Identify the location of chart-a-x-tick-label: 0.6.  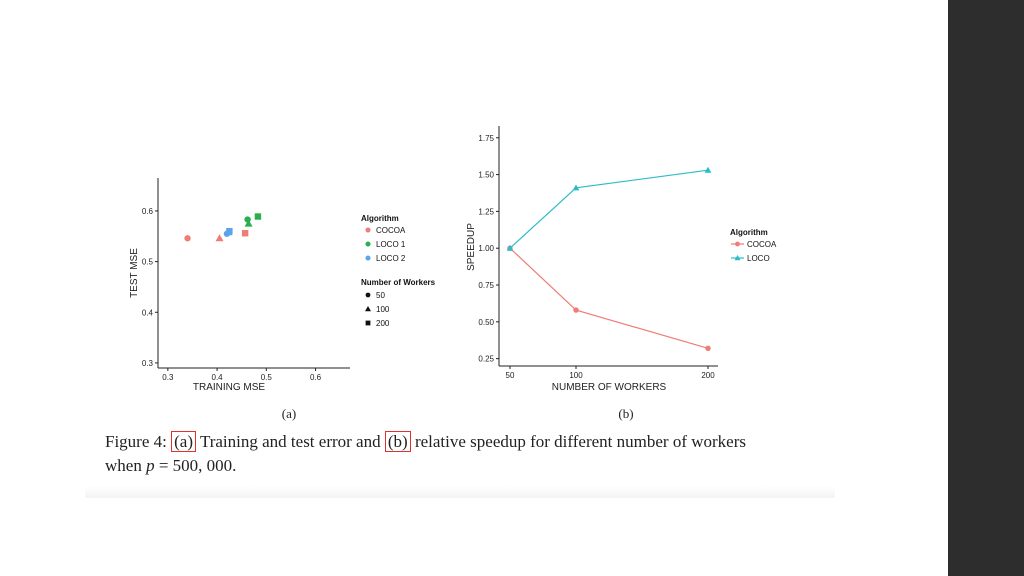
(316, 377).